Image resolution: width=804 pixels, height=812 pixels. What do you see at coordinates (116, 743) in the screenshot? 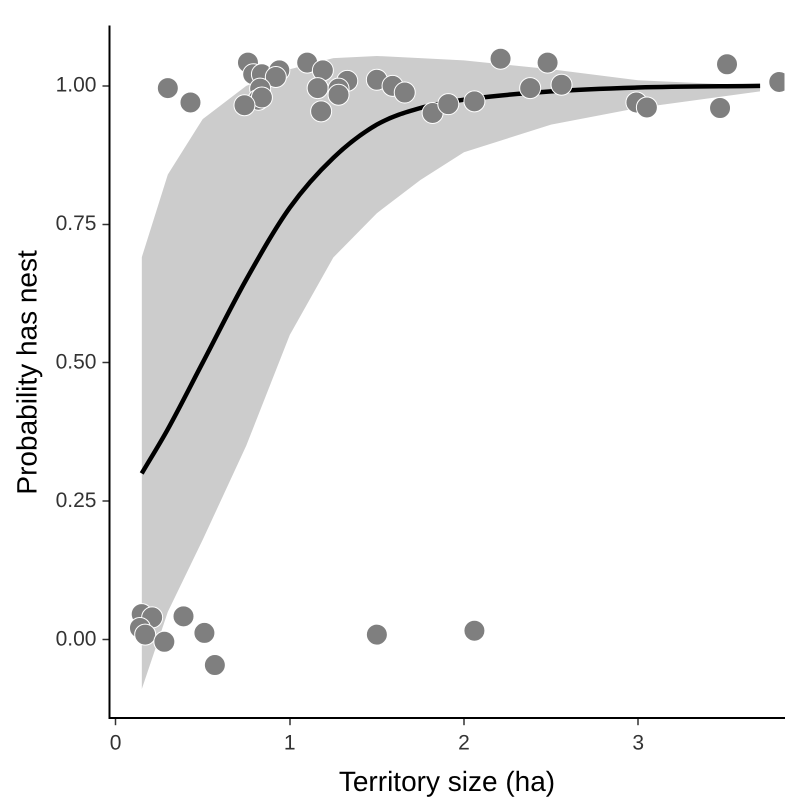
I see `x-tick-label: 0` at bounding box center [116, 743].